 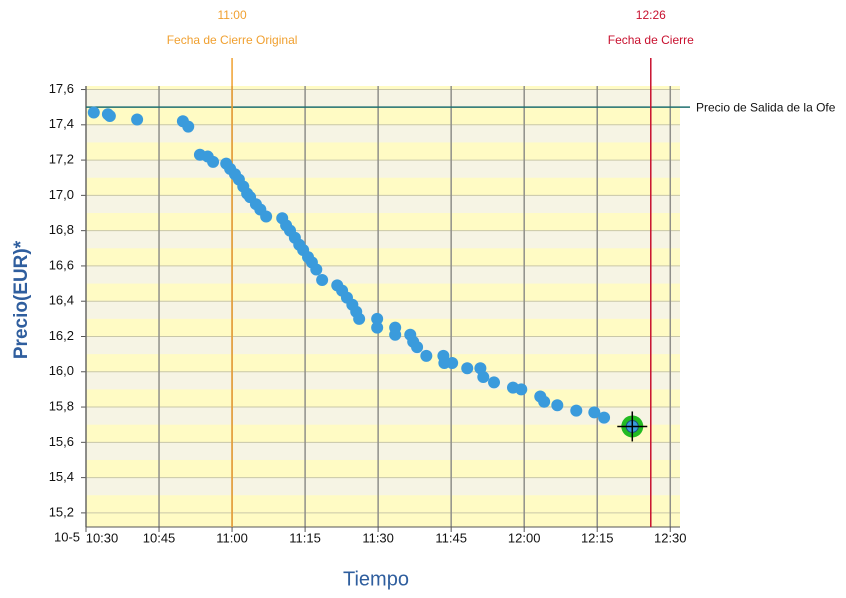 I want to click on y-tick-label: 15,4, so click(x=61, y=476).